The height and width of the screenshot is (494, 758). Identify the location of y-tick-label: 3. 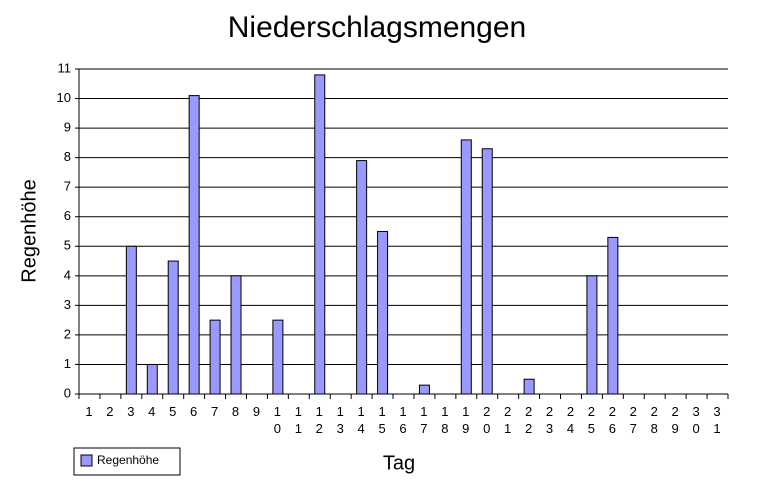
(67, 304).